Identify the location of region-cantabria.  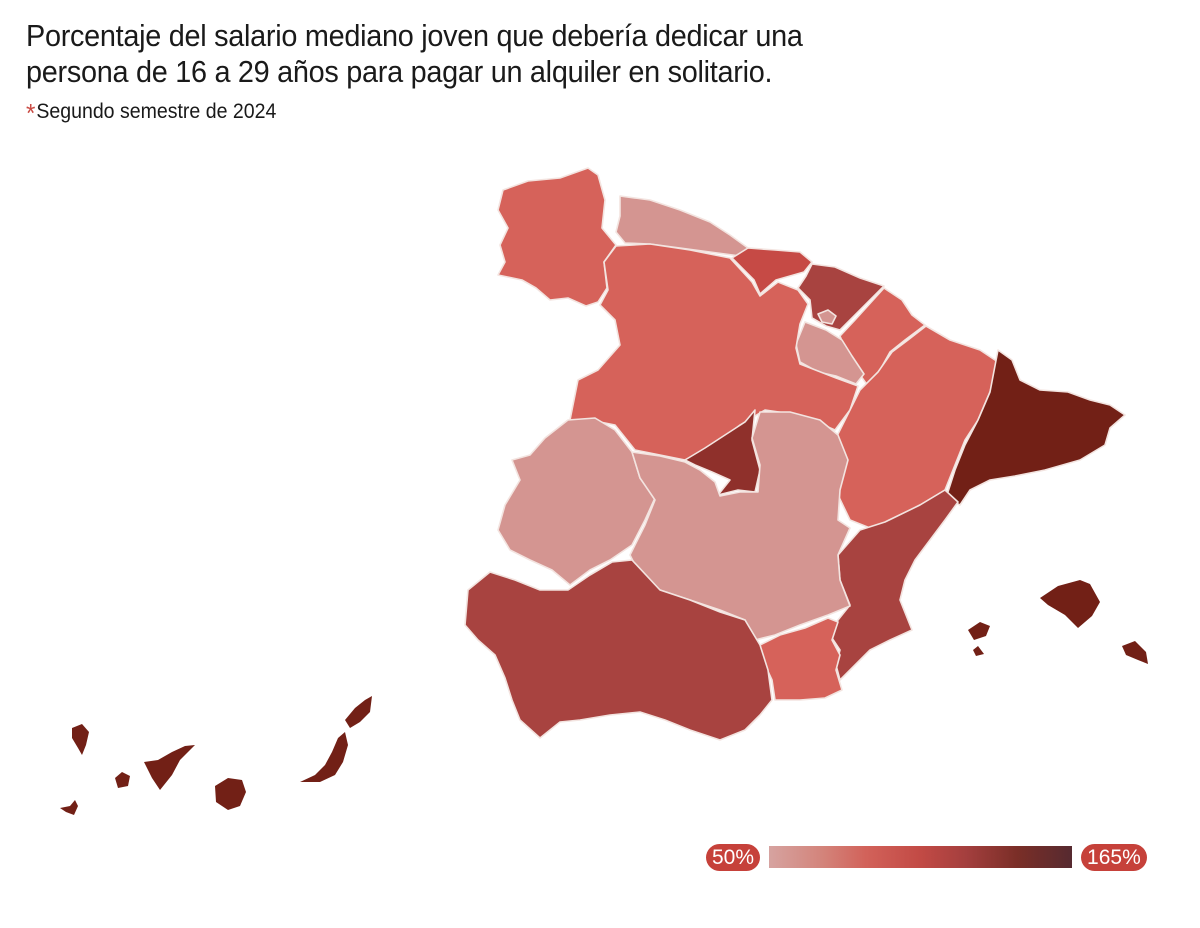
(772, 271).